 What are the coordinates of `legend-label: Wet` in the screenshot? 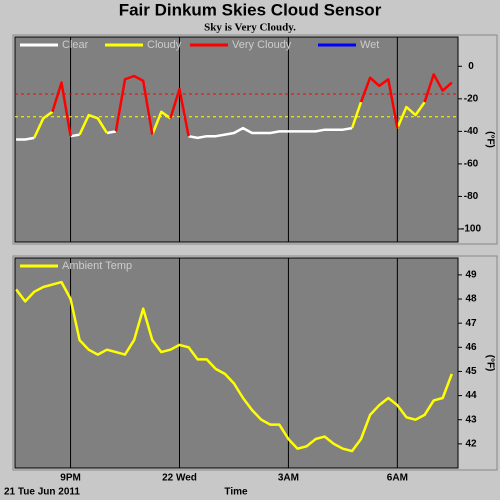 It's located at (369, 45).